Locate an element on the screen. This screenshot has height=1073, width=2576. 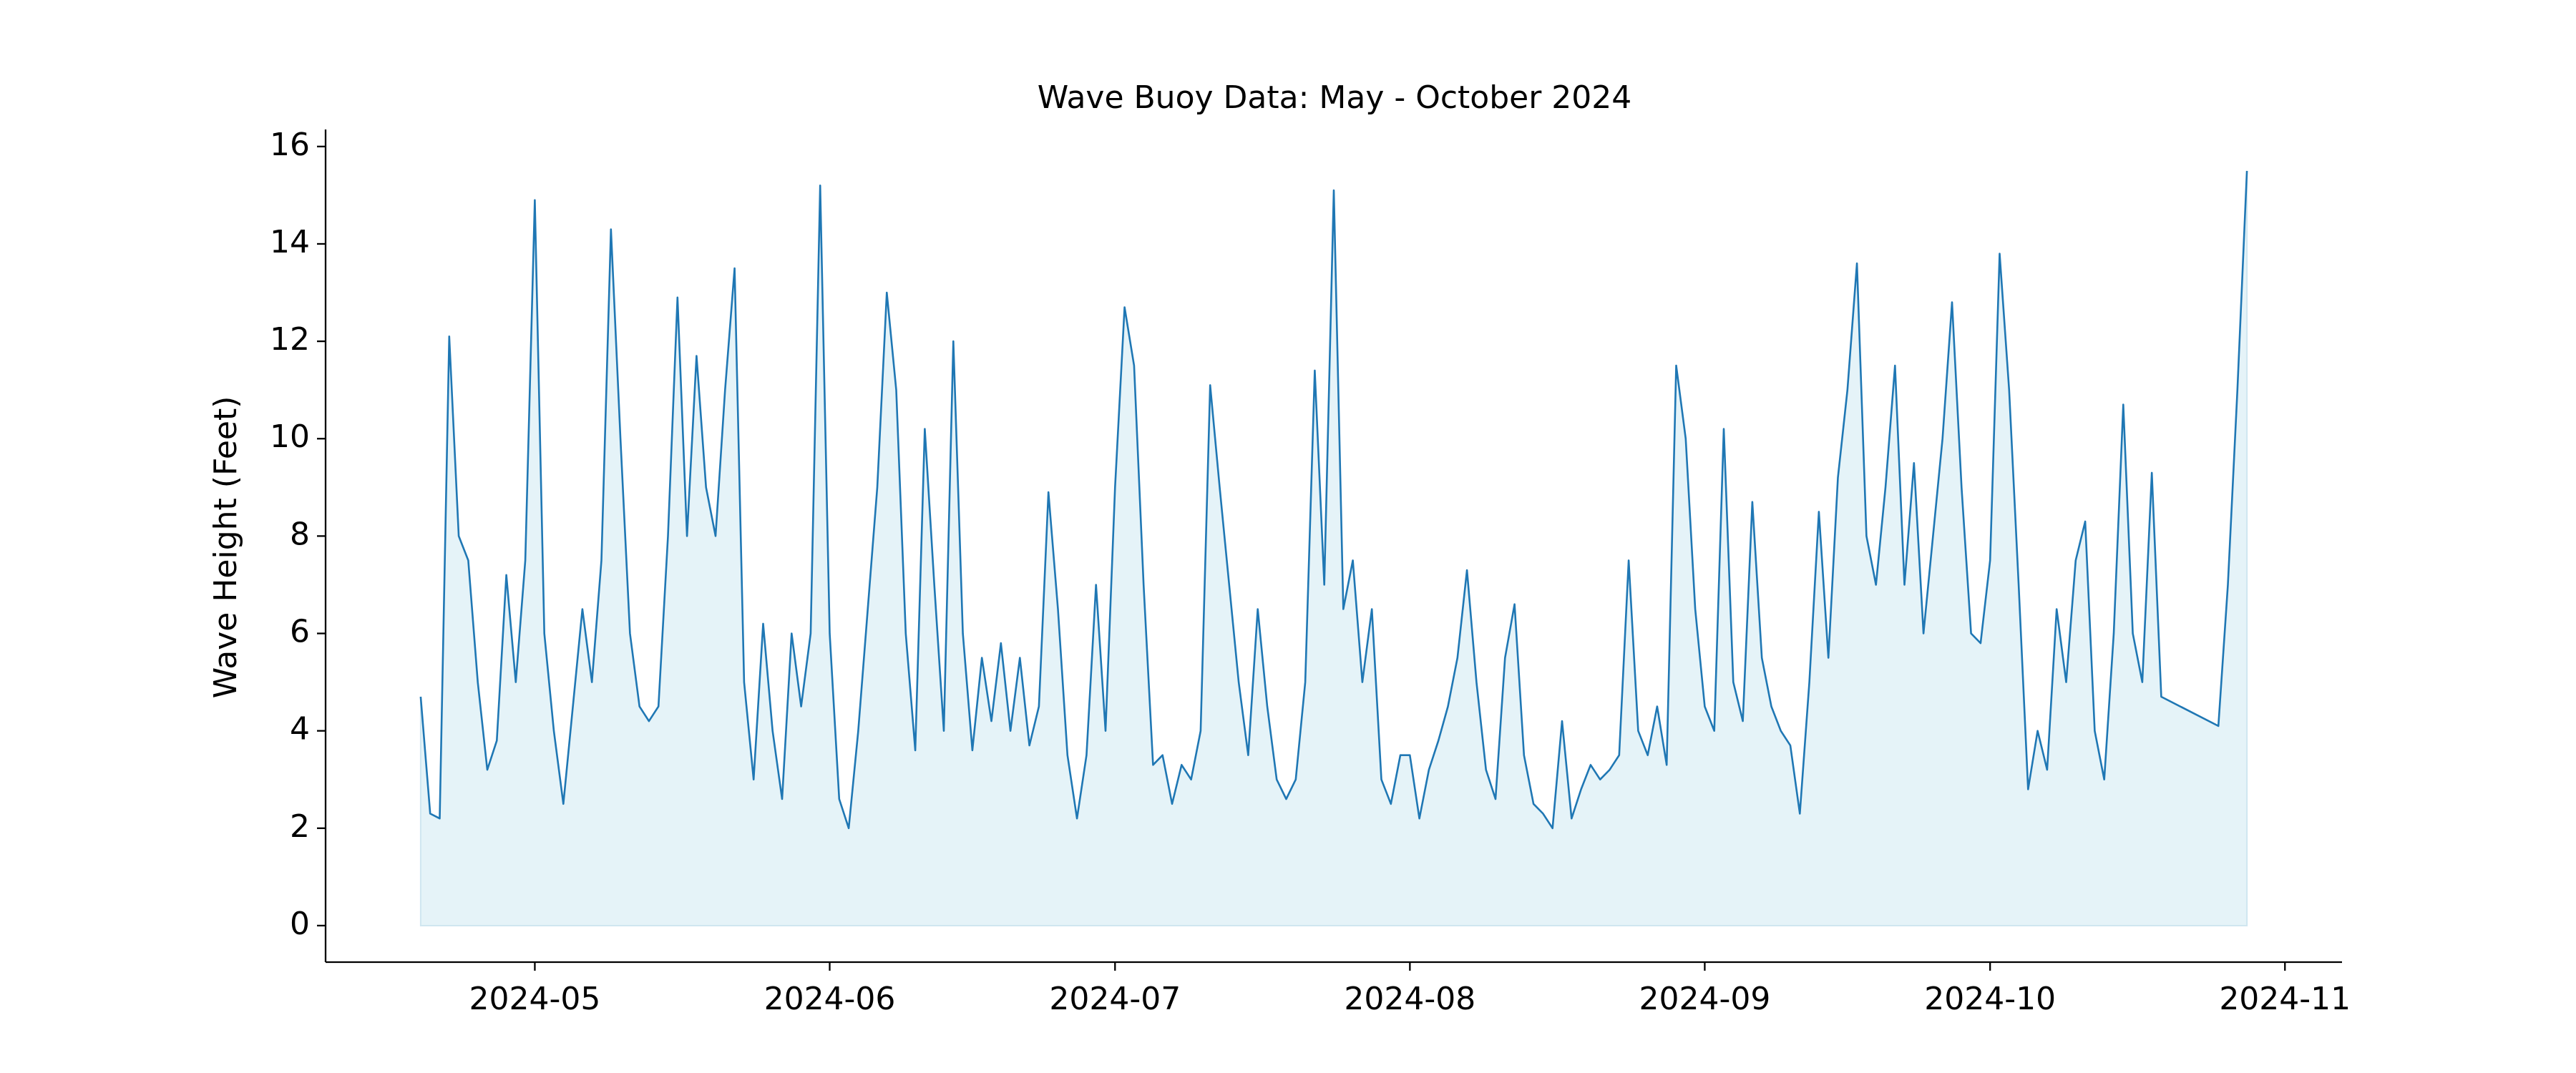
x-tick-label: 2024-11 is located at coordinates (2285, 999).